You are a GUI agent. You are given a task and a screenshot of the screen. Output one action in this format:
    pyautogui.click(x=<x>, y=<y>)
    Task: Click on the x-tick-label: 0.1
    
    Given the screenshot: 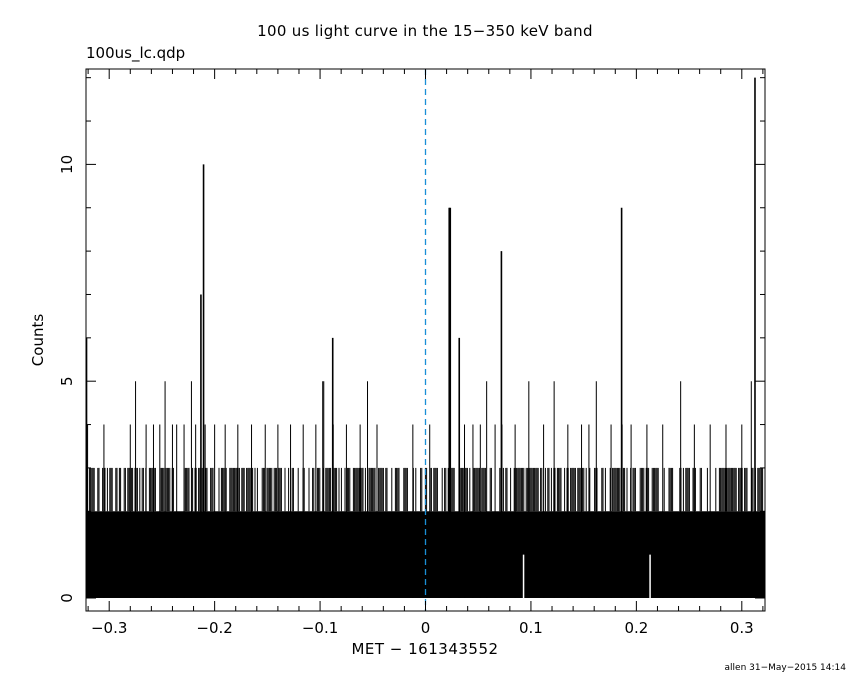 What is the action you would take?
    pyautogui.click(x=531, y=628)
    